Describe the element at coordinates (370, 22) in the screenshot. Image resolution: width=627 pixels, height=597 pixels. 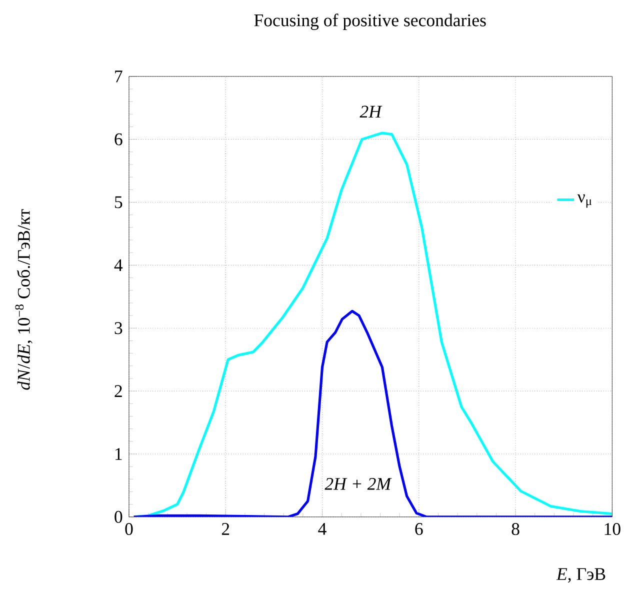
I see `chart-title: Focusing of positive secondaries` at that location.